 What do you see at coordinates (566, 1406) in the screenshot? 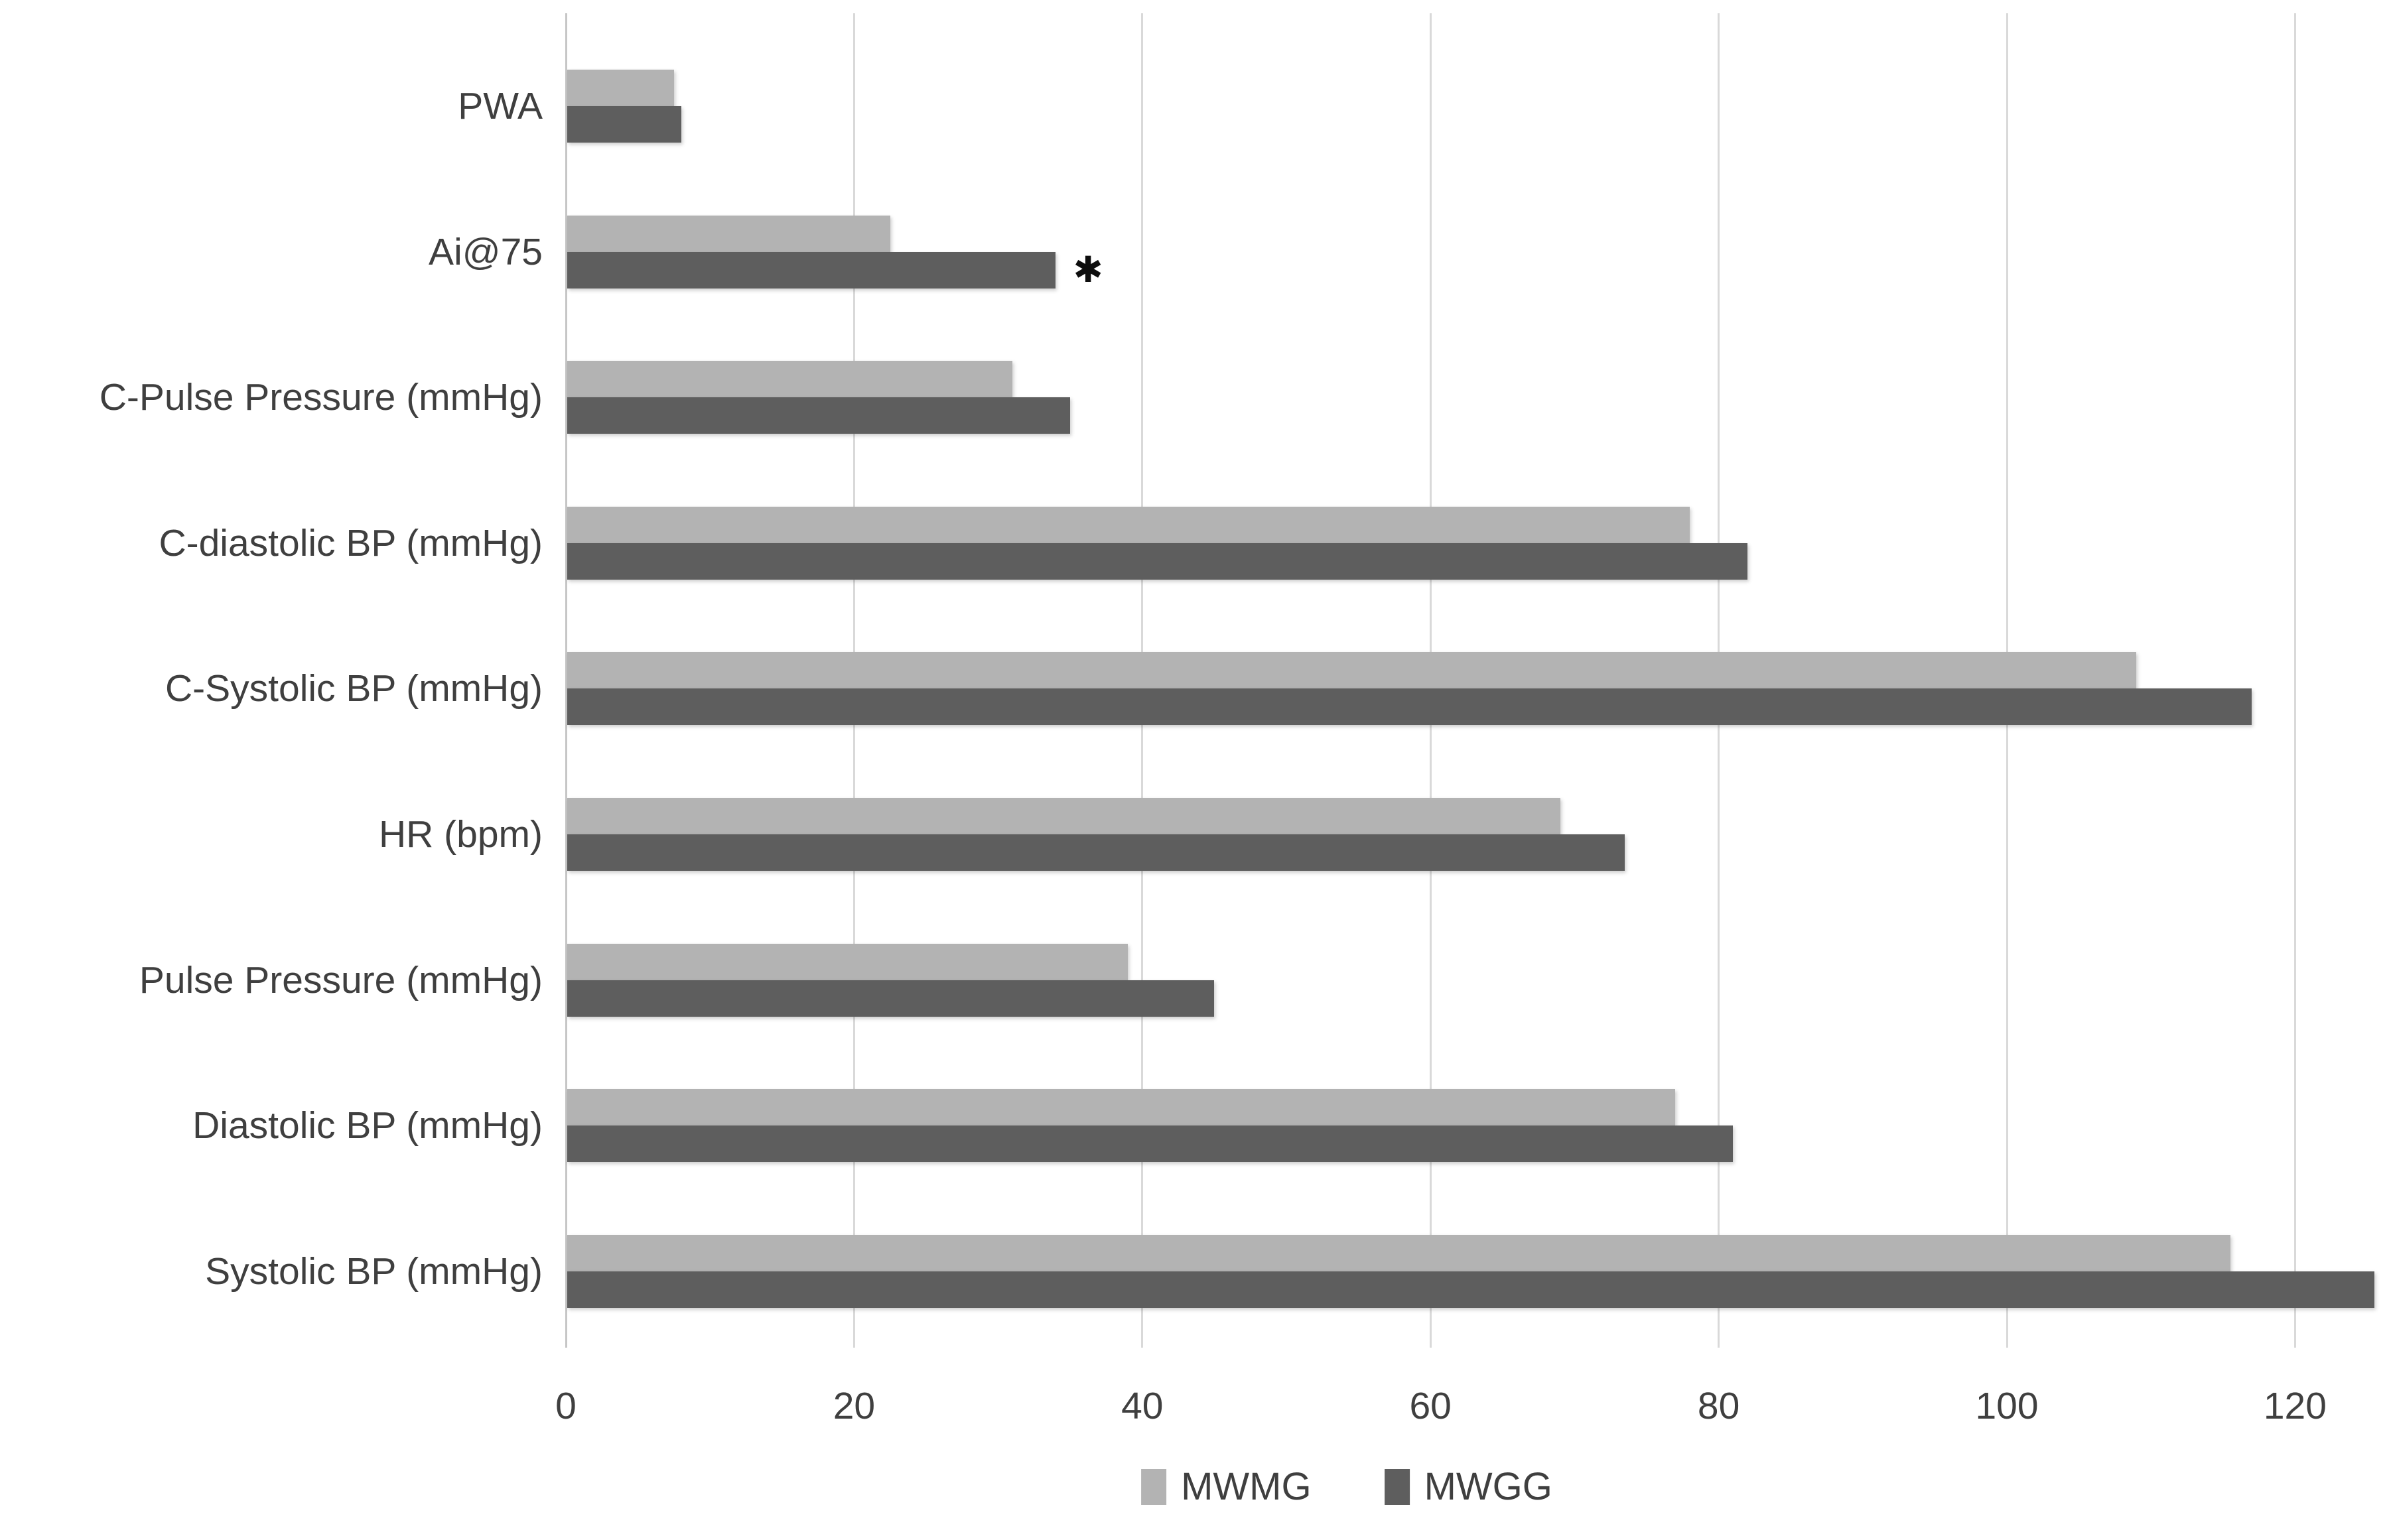
I see `x-tick-label-0: 0` at bounding box center [566, 1406].